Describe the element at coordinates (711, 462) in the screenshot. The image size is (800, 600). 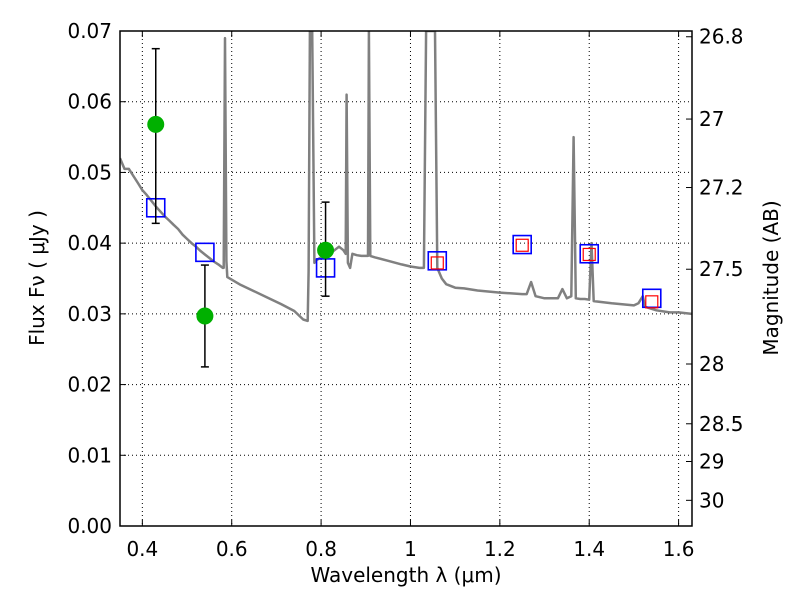
I see `right-tick-label: 29` at that location.